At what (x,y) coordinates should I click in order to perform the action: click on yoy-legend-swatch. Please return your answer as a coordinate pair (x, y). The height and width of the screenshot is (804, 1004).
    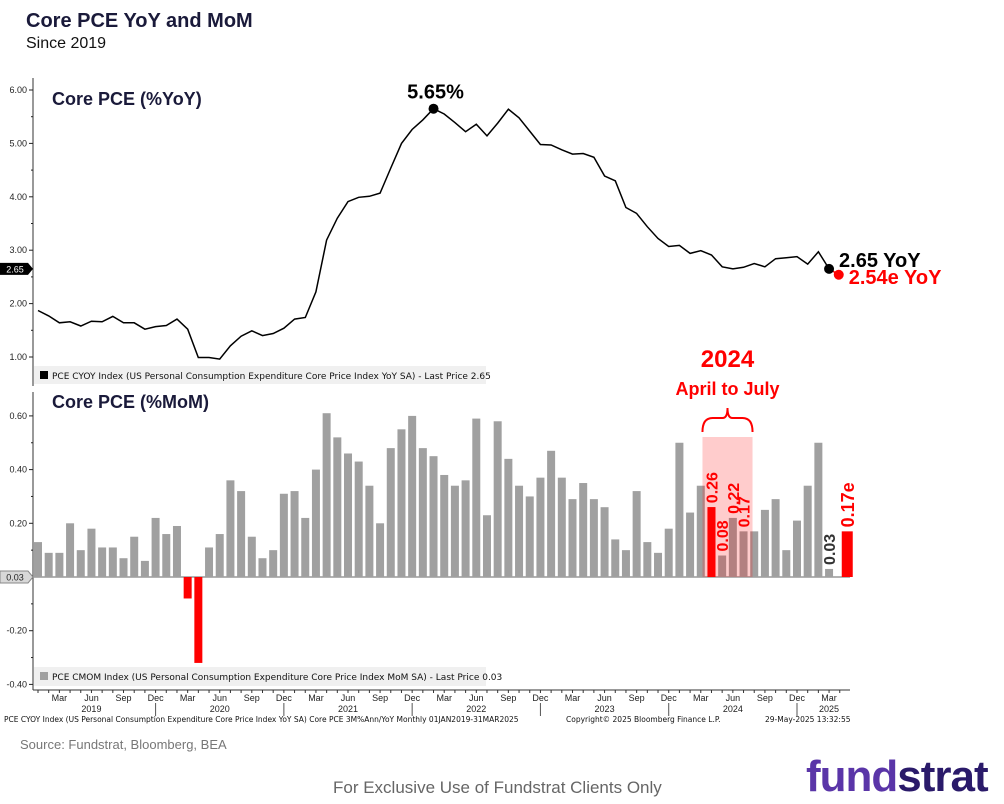
    Looking at the image, I should click on (44, 375).